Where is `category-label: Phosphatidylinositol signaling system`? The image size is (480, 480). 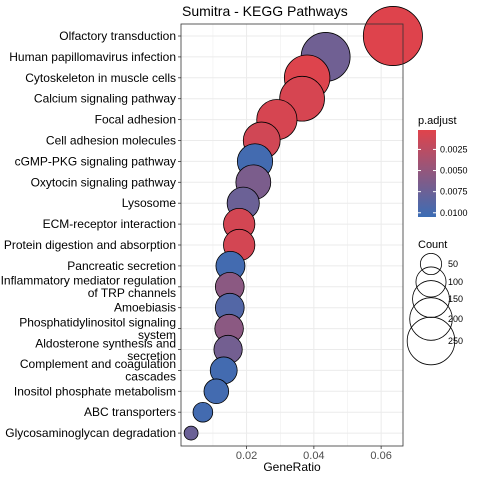
category-label: Phosphatidylinositol signaling system is located at coordinates (97, 328).